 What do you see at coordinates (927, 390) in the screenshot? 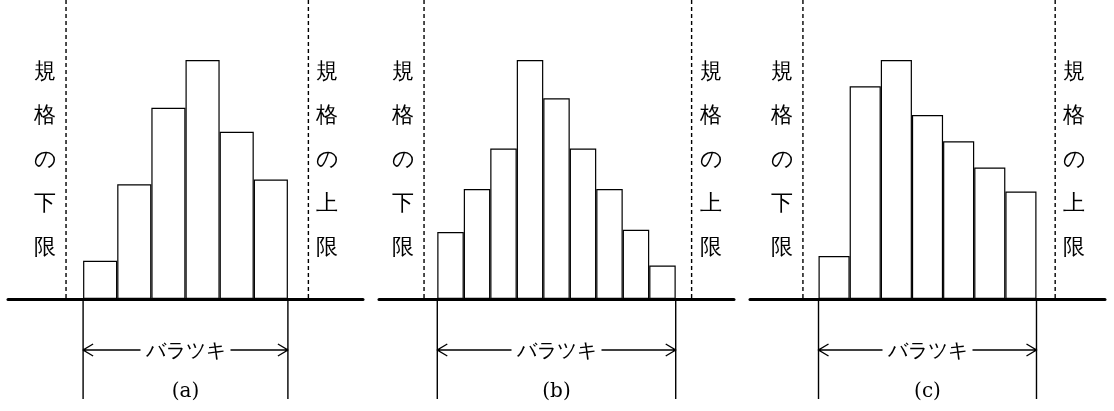
I see `text: (c)` at bounding box center [927, 390].